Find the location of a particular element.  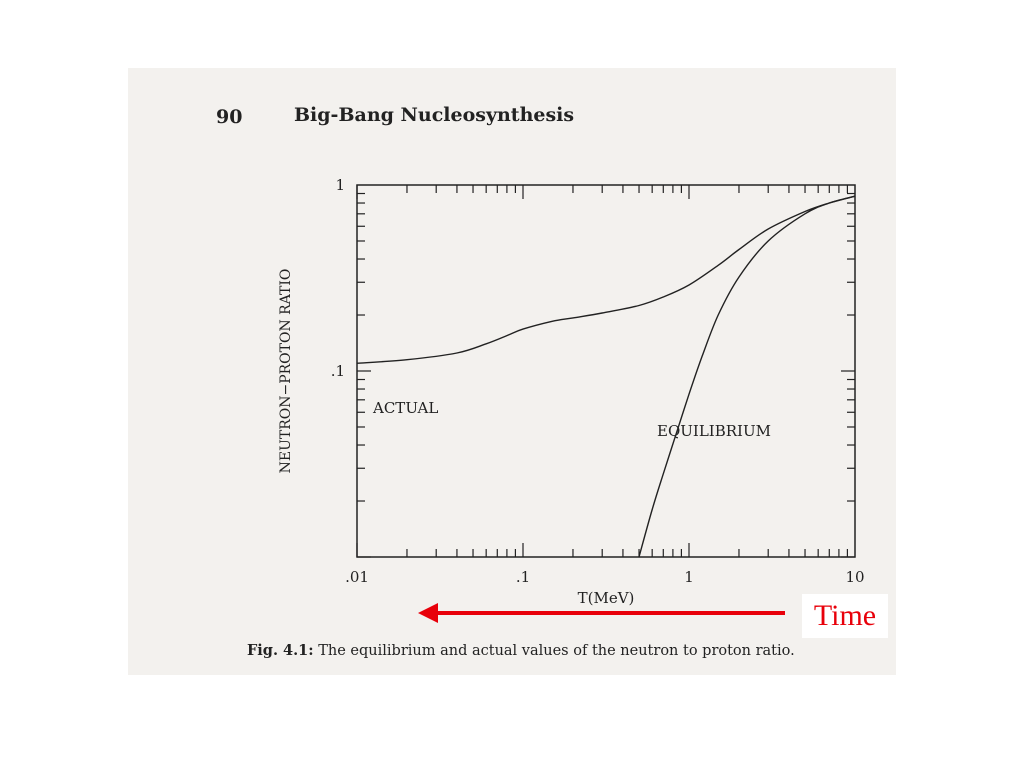

time-annotation: Time is located at coordinates (845, 616).